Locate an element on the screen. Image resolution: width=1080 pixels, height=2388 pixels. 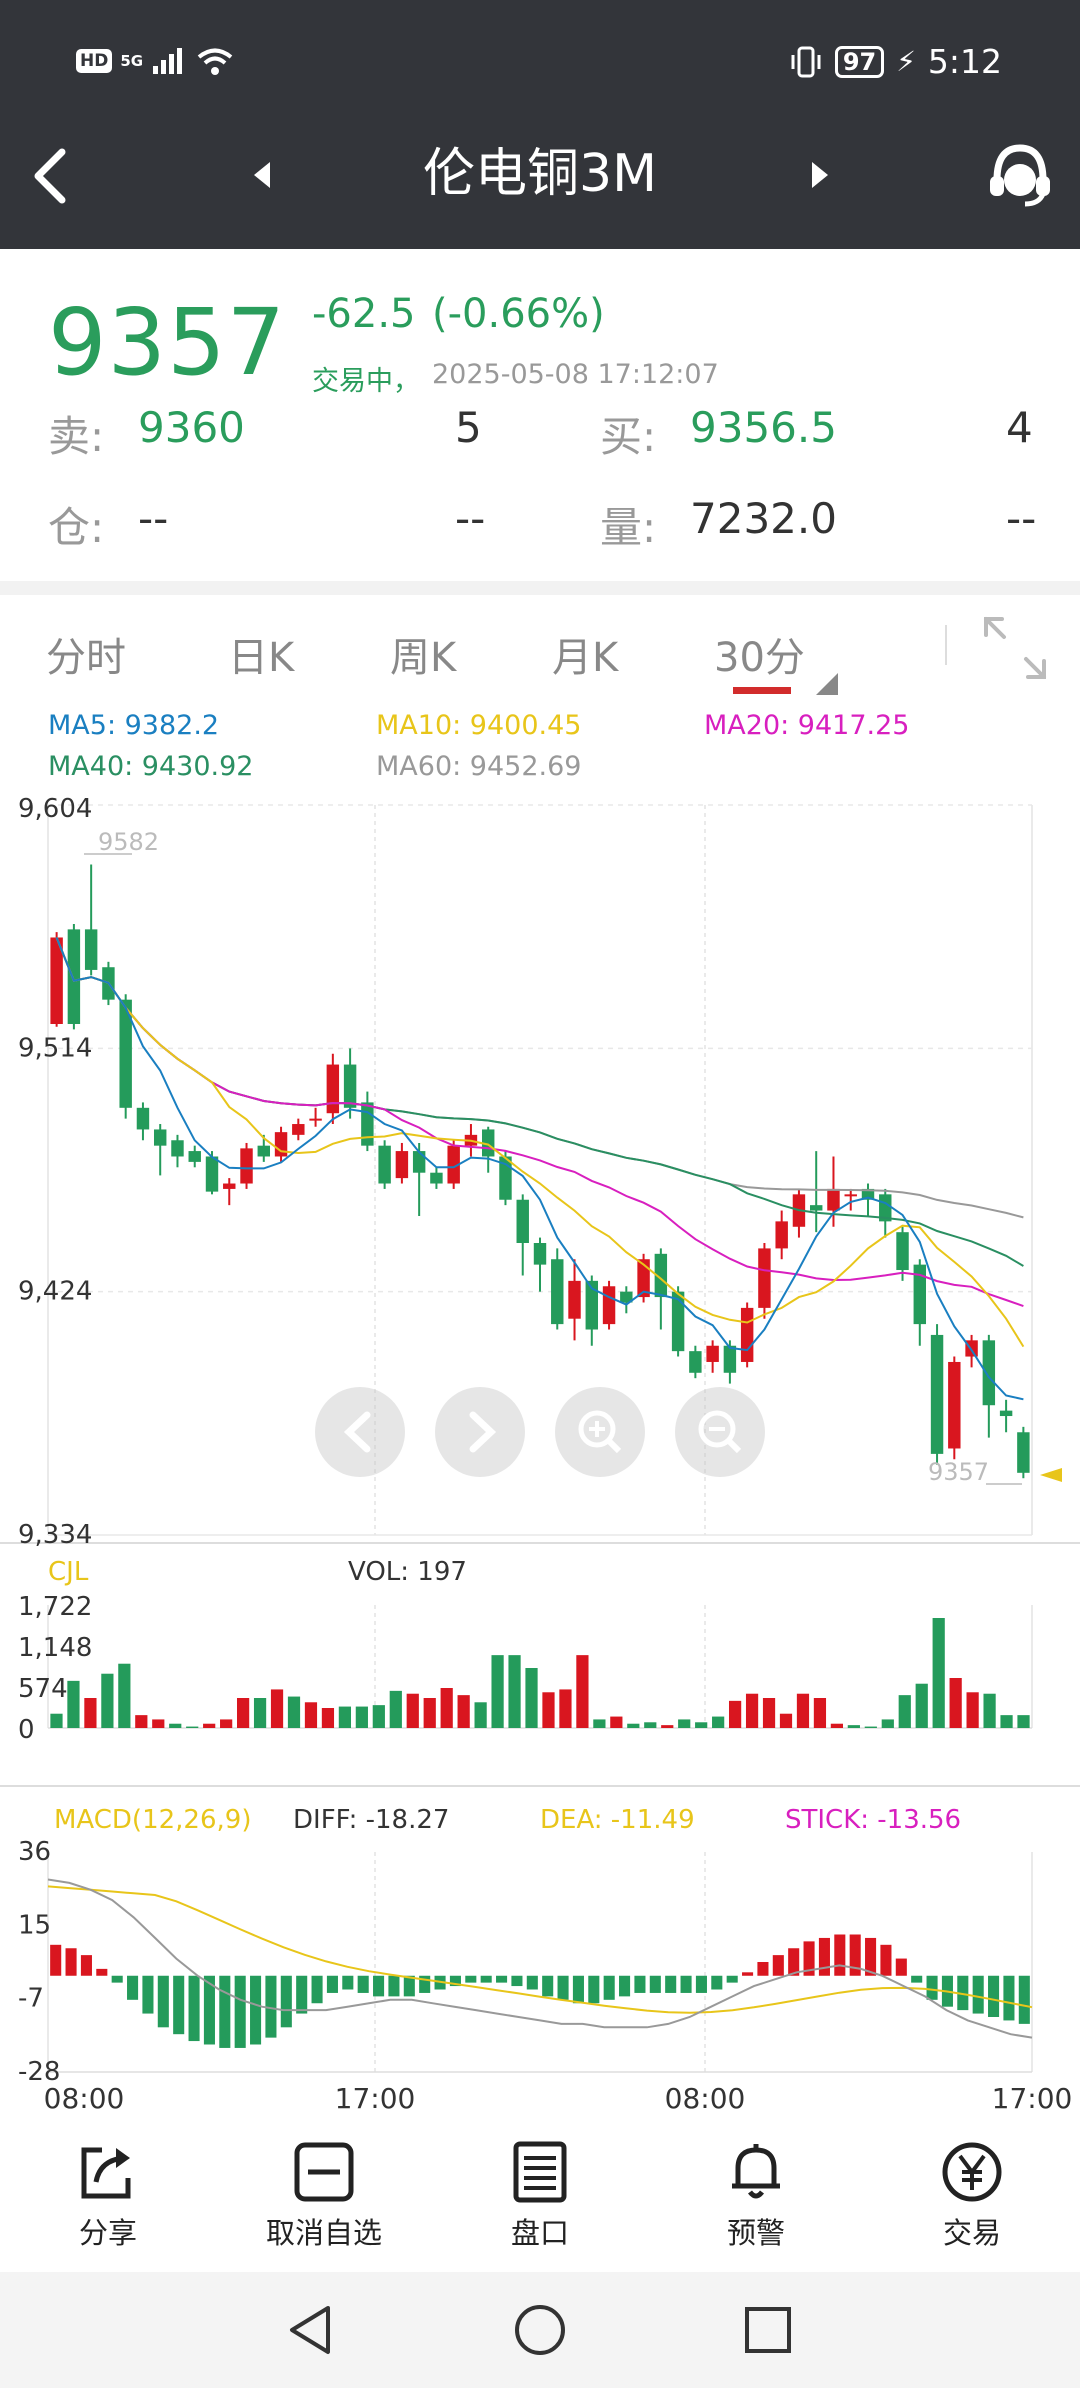
share-button: 分享 is located at coordinates (108, 2200).